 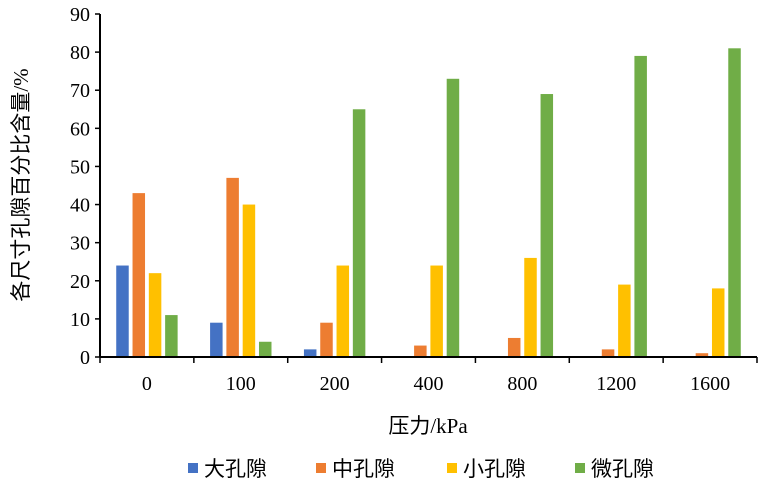 What do you see at coordinates (21, 184) in the screenshot?
I see `y-axis-label: 各尺寸孔隙百分比含量/%` at bounding box center [21, 184].